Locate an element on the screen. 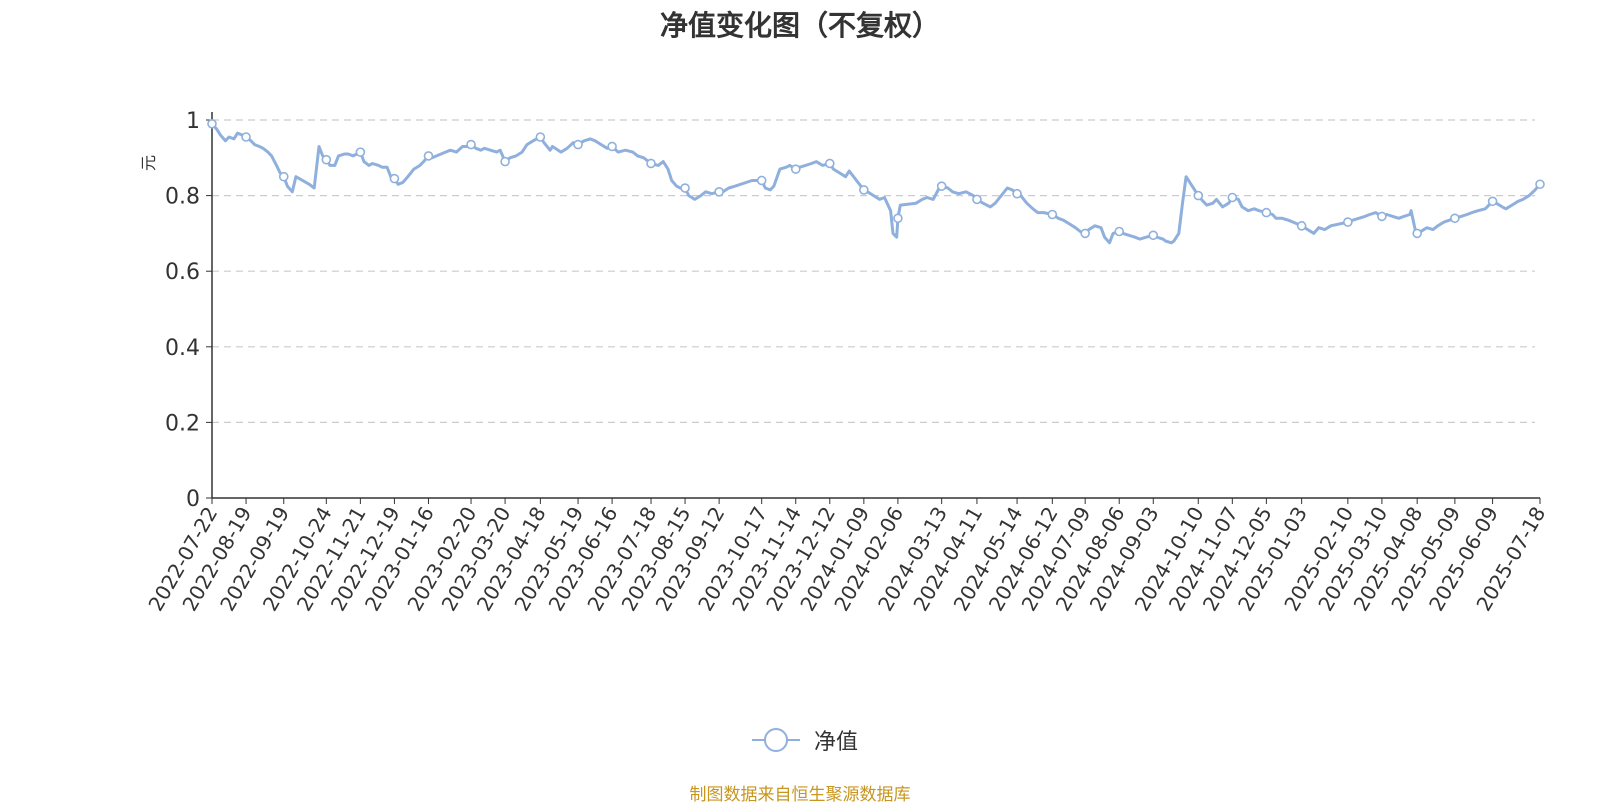  y-tick-label: 0.8 is located at coordinates (182, 197).